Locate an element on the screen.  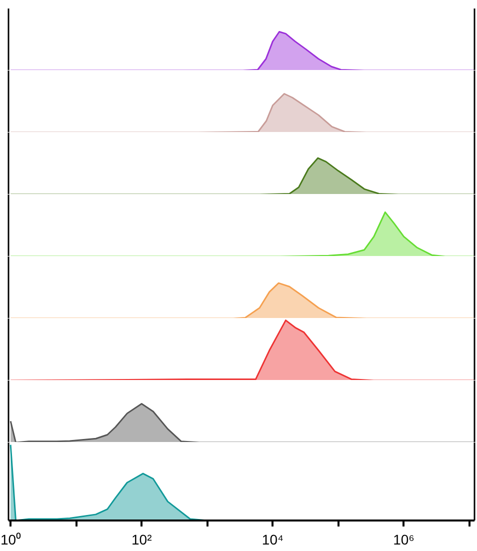
x-tick-label: 10⁶ is located at coordinates (403, 540).